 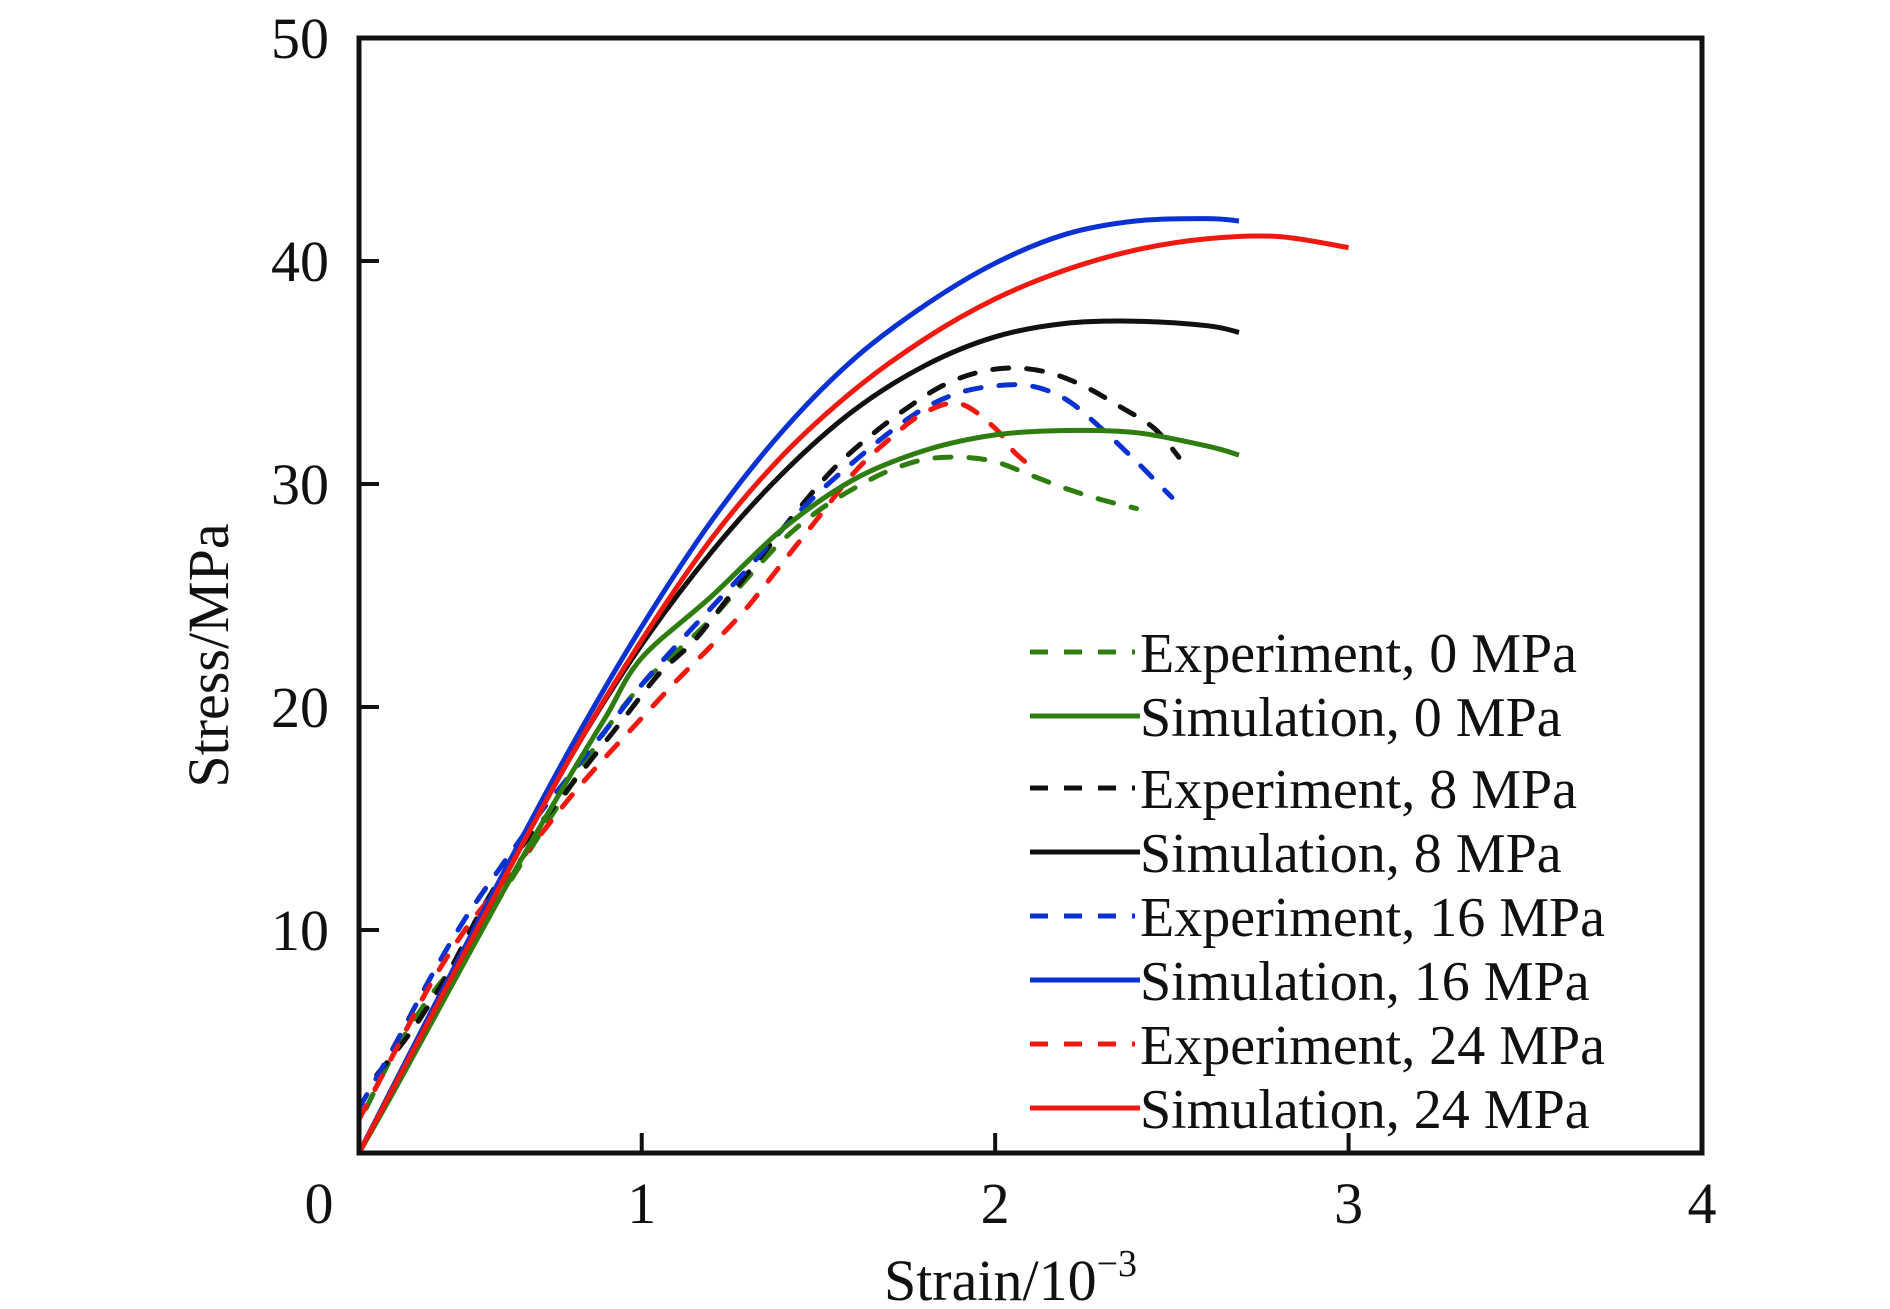 I want to click on legend-item: Experiment, 16 MPa, so click(x=1317, y=918).